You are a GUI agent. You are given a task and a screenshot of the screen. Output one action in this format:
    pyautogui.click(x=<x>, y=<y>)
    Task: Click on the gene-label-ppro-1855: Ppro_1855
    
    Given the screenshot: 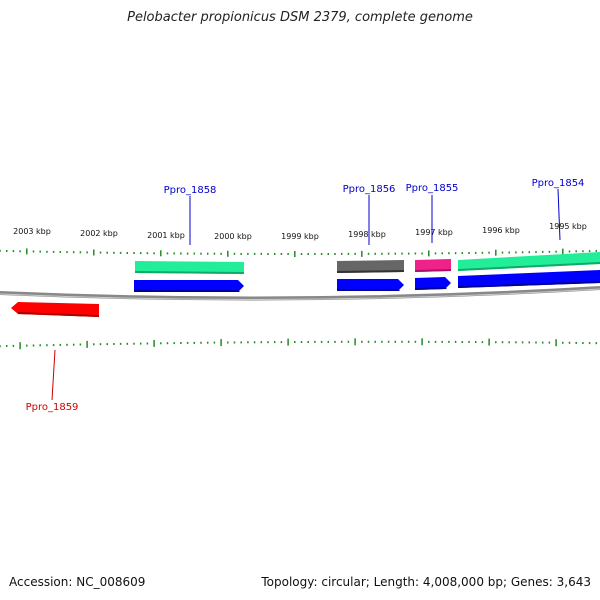 What is the action you would take?
    pyautogui.click(x=432, y=188)
    